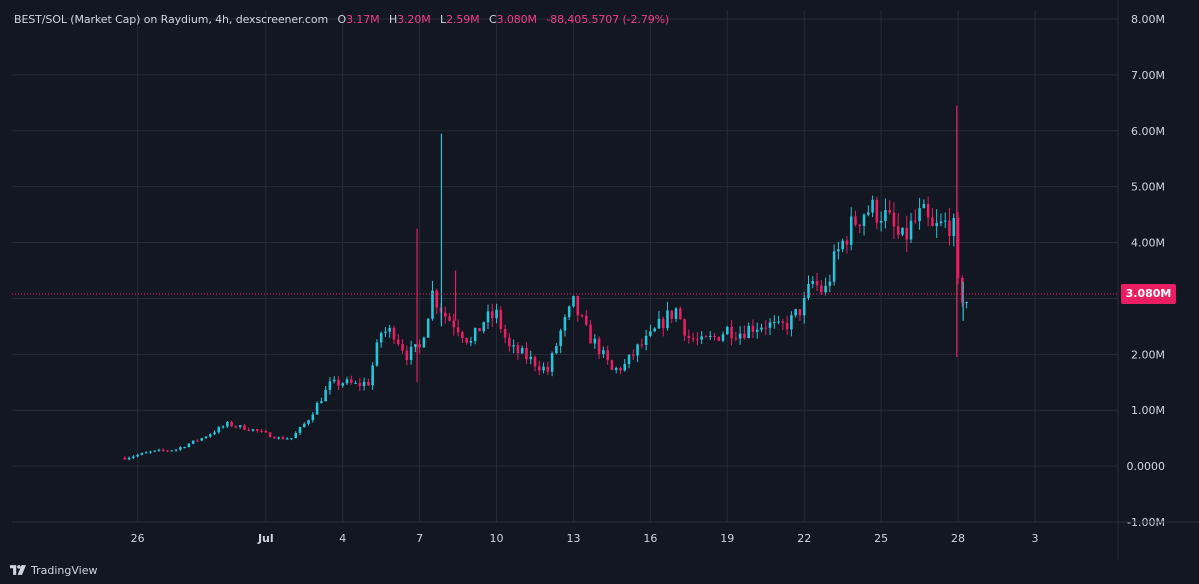  I want to click on time-tick-label: 16, so click(650, 538).